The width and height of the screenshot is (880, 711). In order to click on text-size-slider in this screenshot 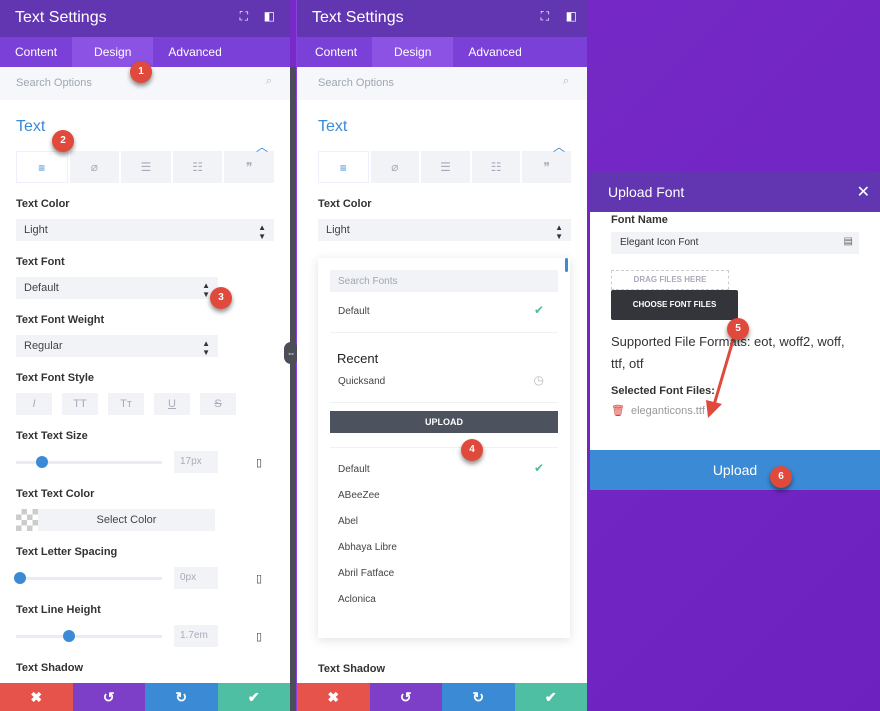, I will do `click(89, 461)`.